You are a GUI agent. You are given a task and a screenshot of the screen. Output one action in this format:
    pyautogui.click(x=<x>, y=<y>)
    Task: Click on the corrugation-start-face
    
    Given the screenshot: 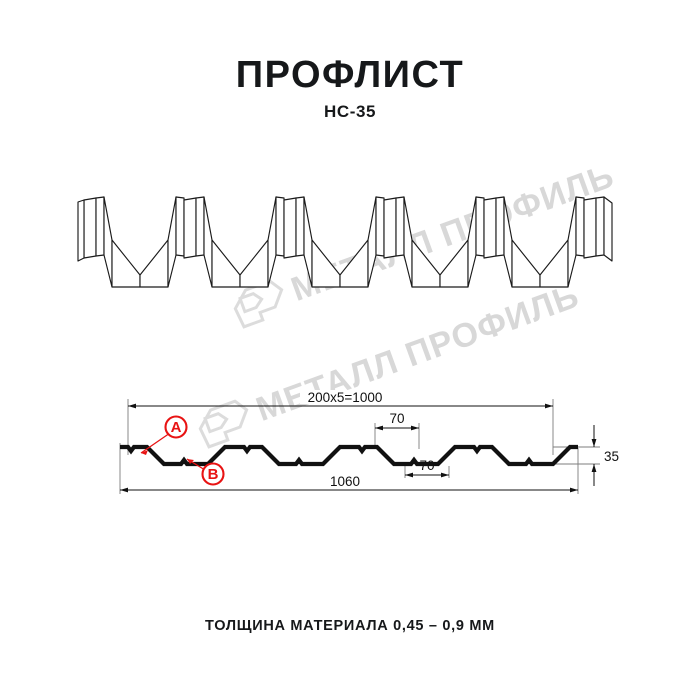 What is the action you would take?
    pyautogui.click(x=81, y=230)
    